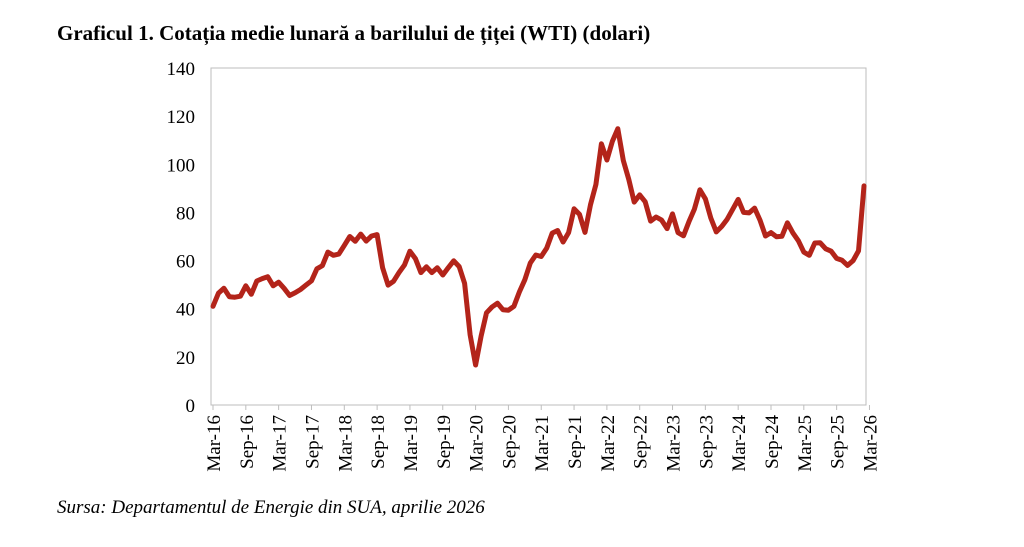  What do you see at coordinates (181, 165) in the screenshot?
I see `y-tick-label: 100` at bounding box center [181, 165].